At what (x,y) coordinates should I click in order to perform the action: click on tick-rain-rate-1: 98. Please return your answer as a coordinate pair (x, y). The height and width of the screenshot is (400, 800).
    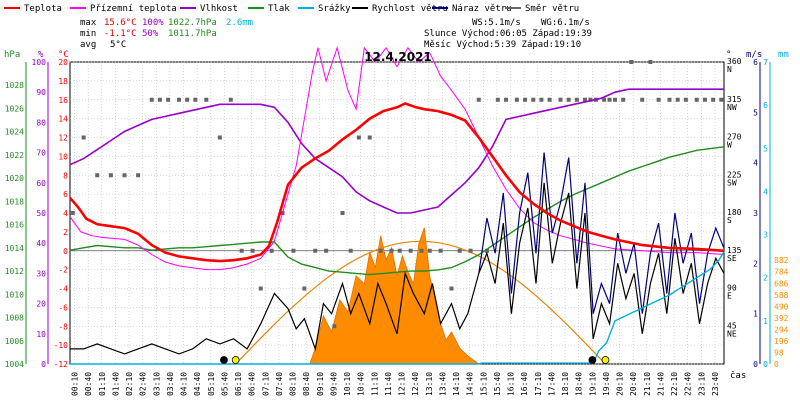
    Looking at the image, I should click on (779, 352).